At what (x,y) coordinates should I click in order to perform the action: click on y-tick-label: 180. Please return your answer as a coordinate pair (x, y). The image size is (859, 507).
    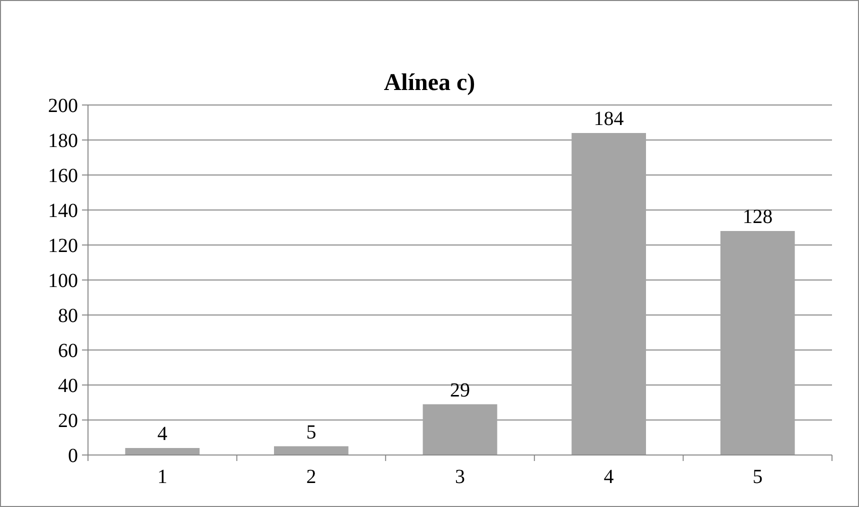
    Looking at the image, I should click on (63, 141).